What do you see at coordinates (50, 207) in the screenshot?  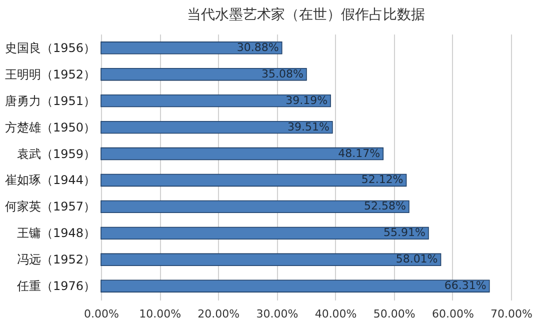 I see `y-tick-label: 何家英（1957）` at bounding box center [50, 207].